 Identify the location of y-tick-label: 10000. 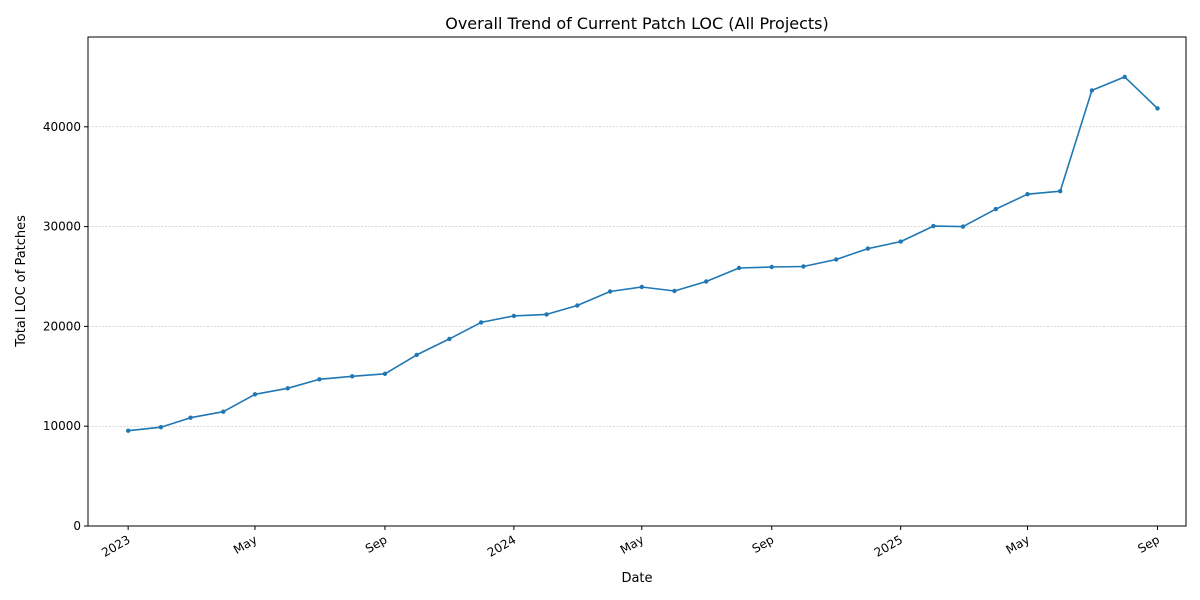
(62, 426).